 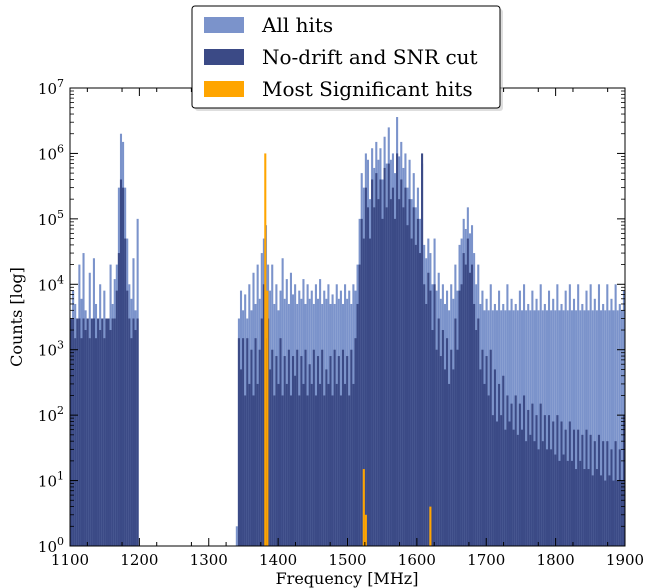 I want to click on y-axis-label: Counts [log], so click(x=16, y=317).